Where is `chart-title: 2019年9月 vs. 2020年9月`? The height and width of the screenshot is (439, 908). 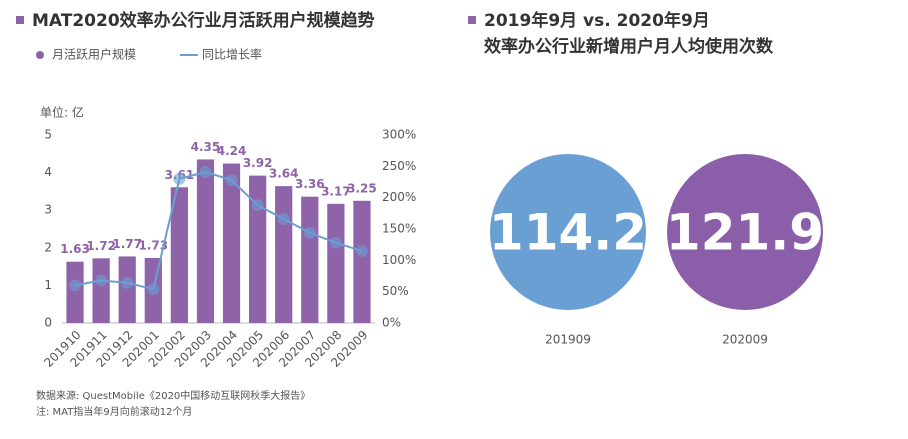
chart-title: 2019年9月 vs. 2020年9月 is located at coordinates (597, 20).